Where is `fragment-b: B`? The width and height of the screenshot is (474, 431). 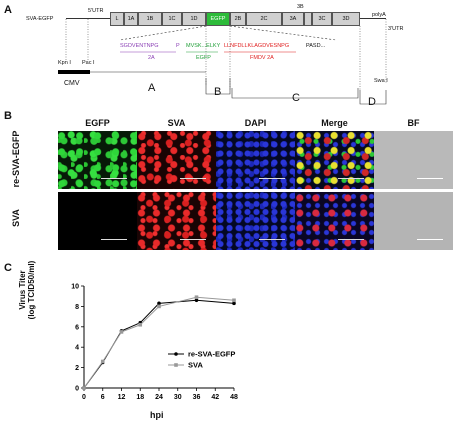
fragment-b: B is located at coordinates (218, 92).